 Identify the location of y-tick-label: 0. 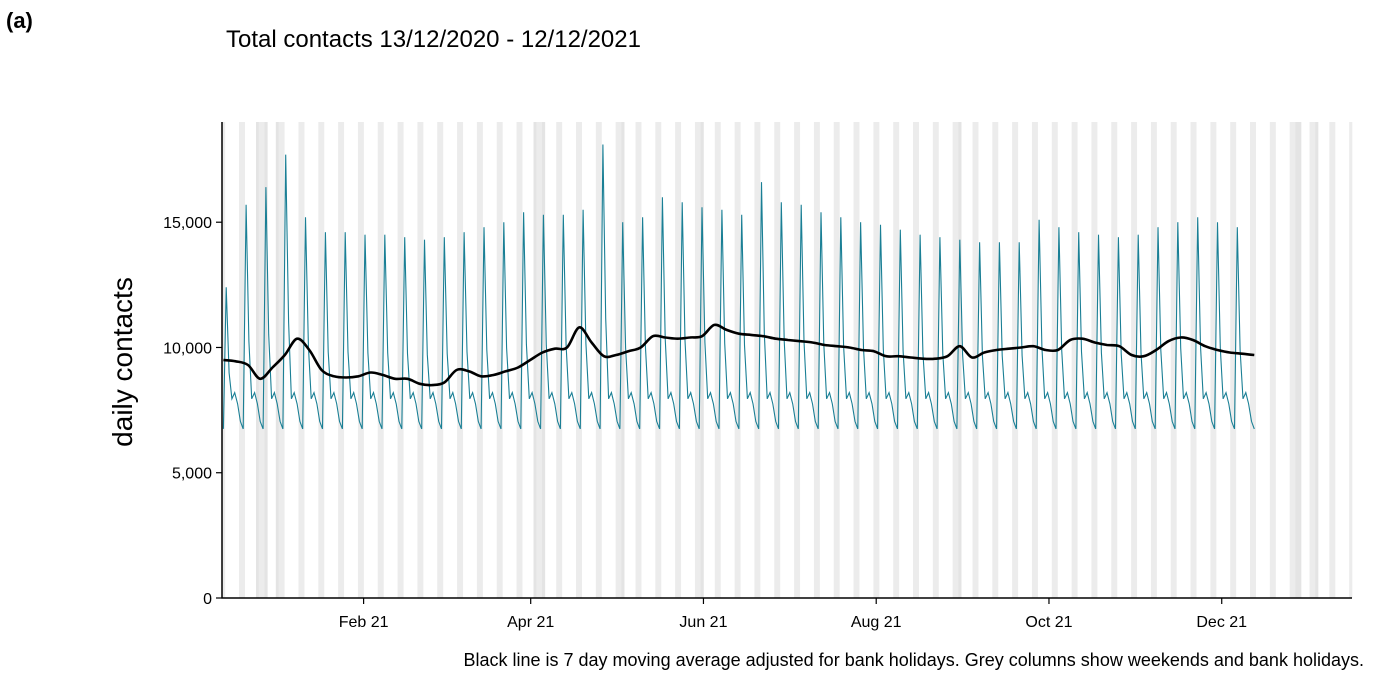
(207, 599).